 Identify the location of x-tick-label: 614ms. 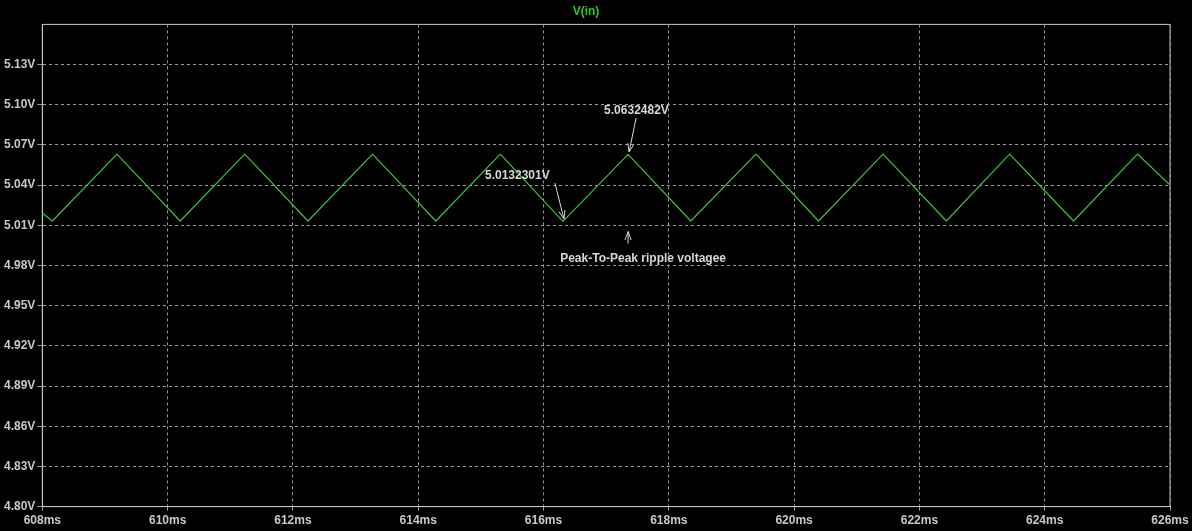
(418, 520).